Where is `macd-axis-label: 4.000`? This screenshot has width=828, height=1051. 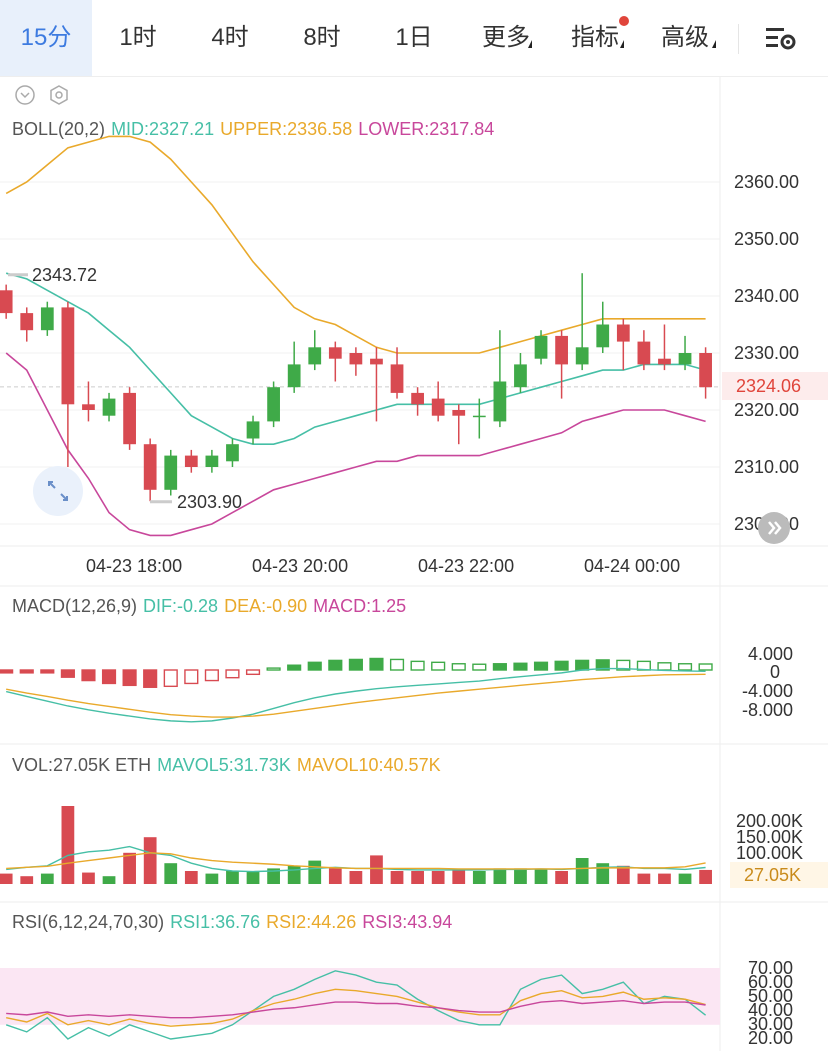 macd-axis-label: 4.000 is located at coordinates (771, 654).